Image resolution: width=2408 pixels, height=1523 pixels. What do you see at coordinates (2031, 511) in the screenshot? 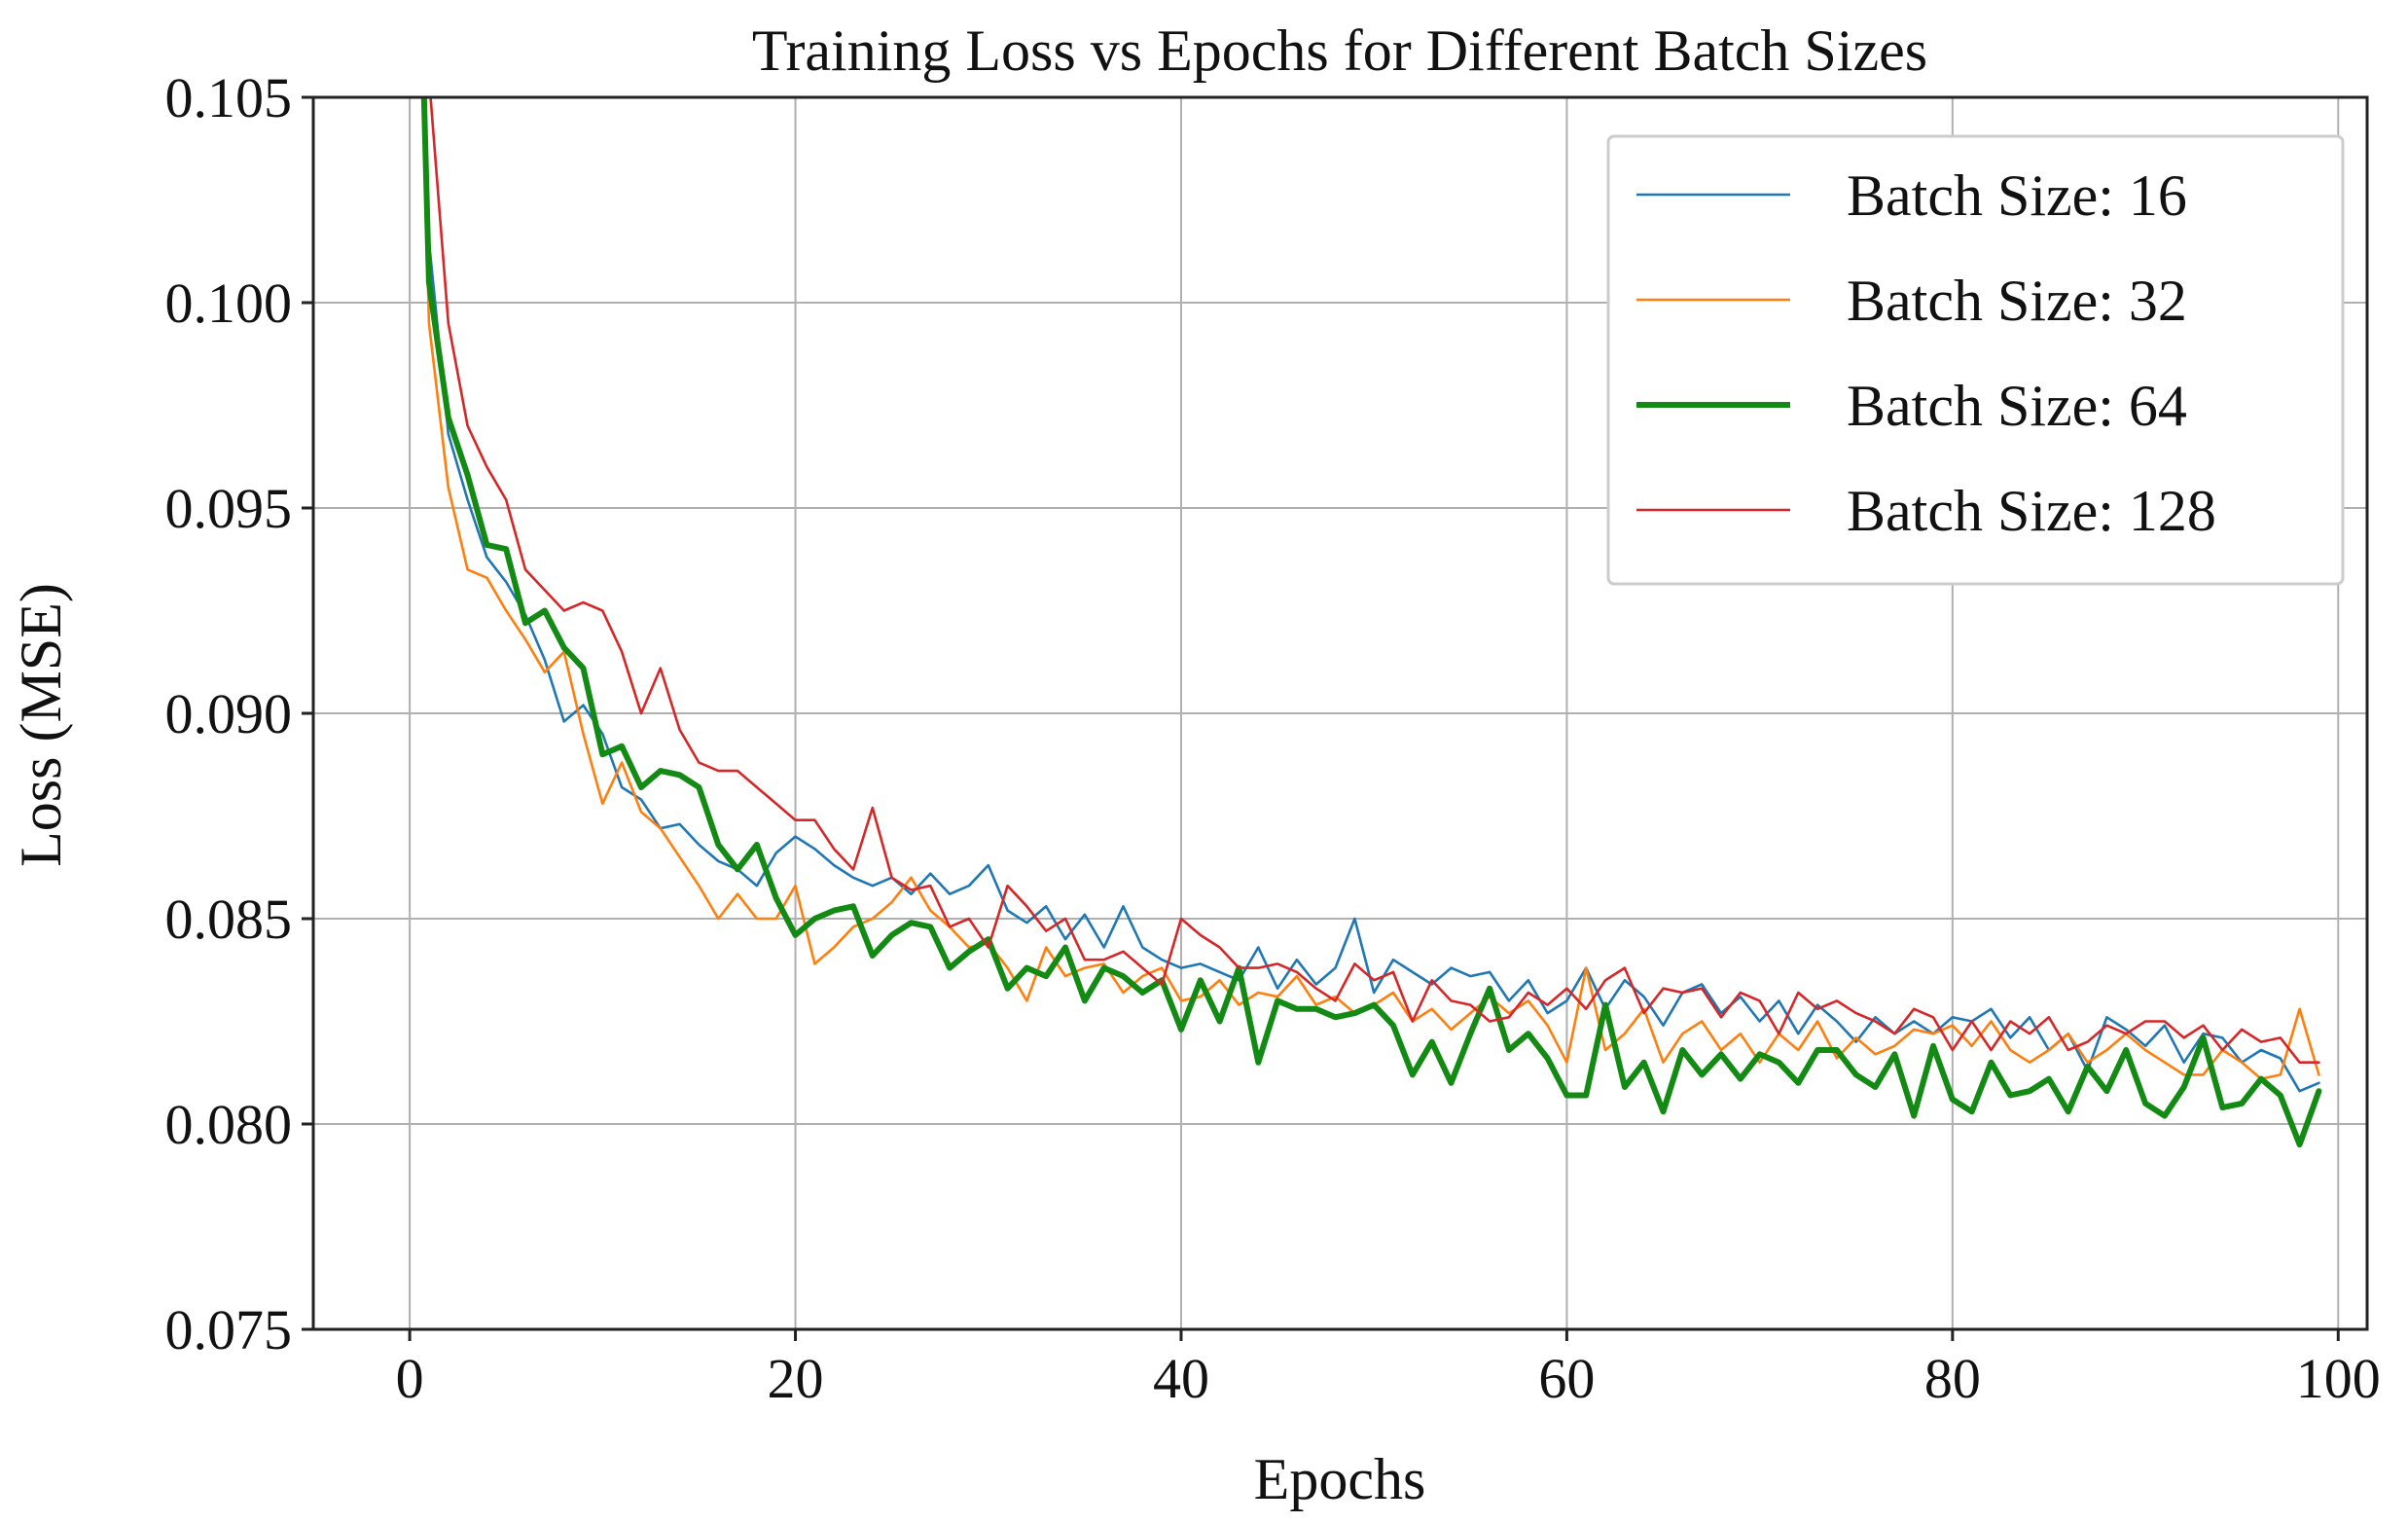
I see `legend-label-4: Batch Size: 128` at bounding box center [2031, 511].